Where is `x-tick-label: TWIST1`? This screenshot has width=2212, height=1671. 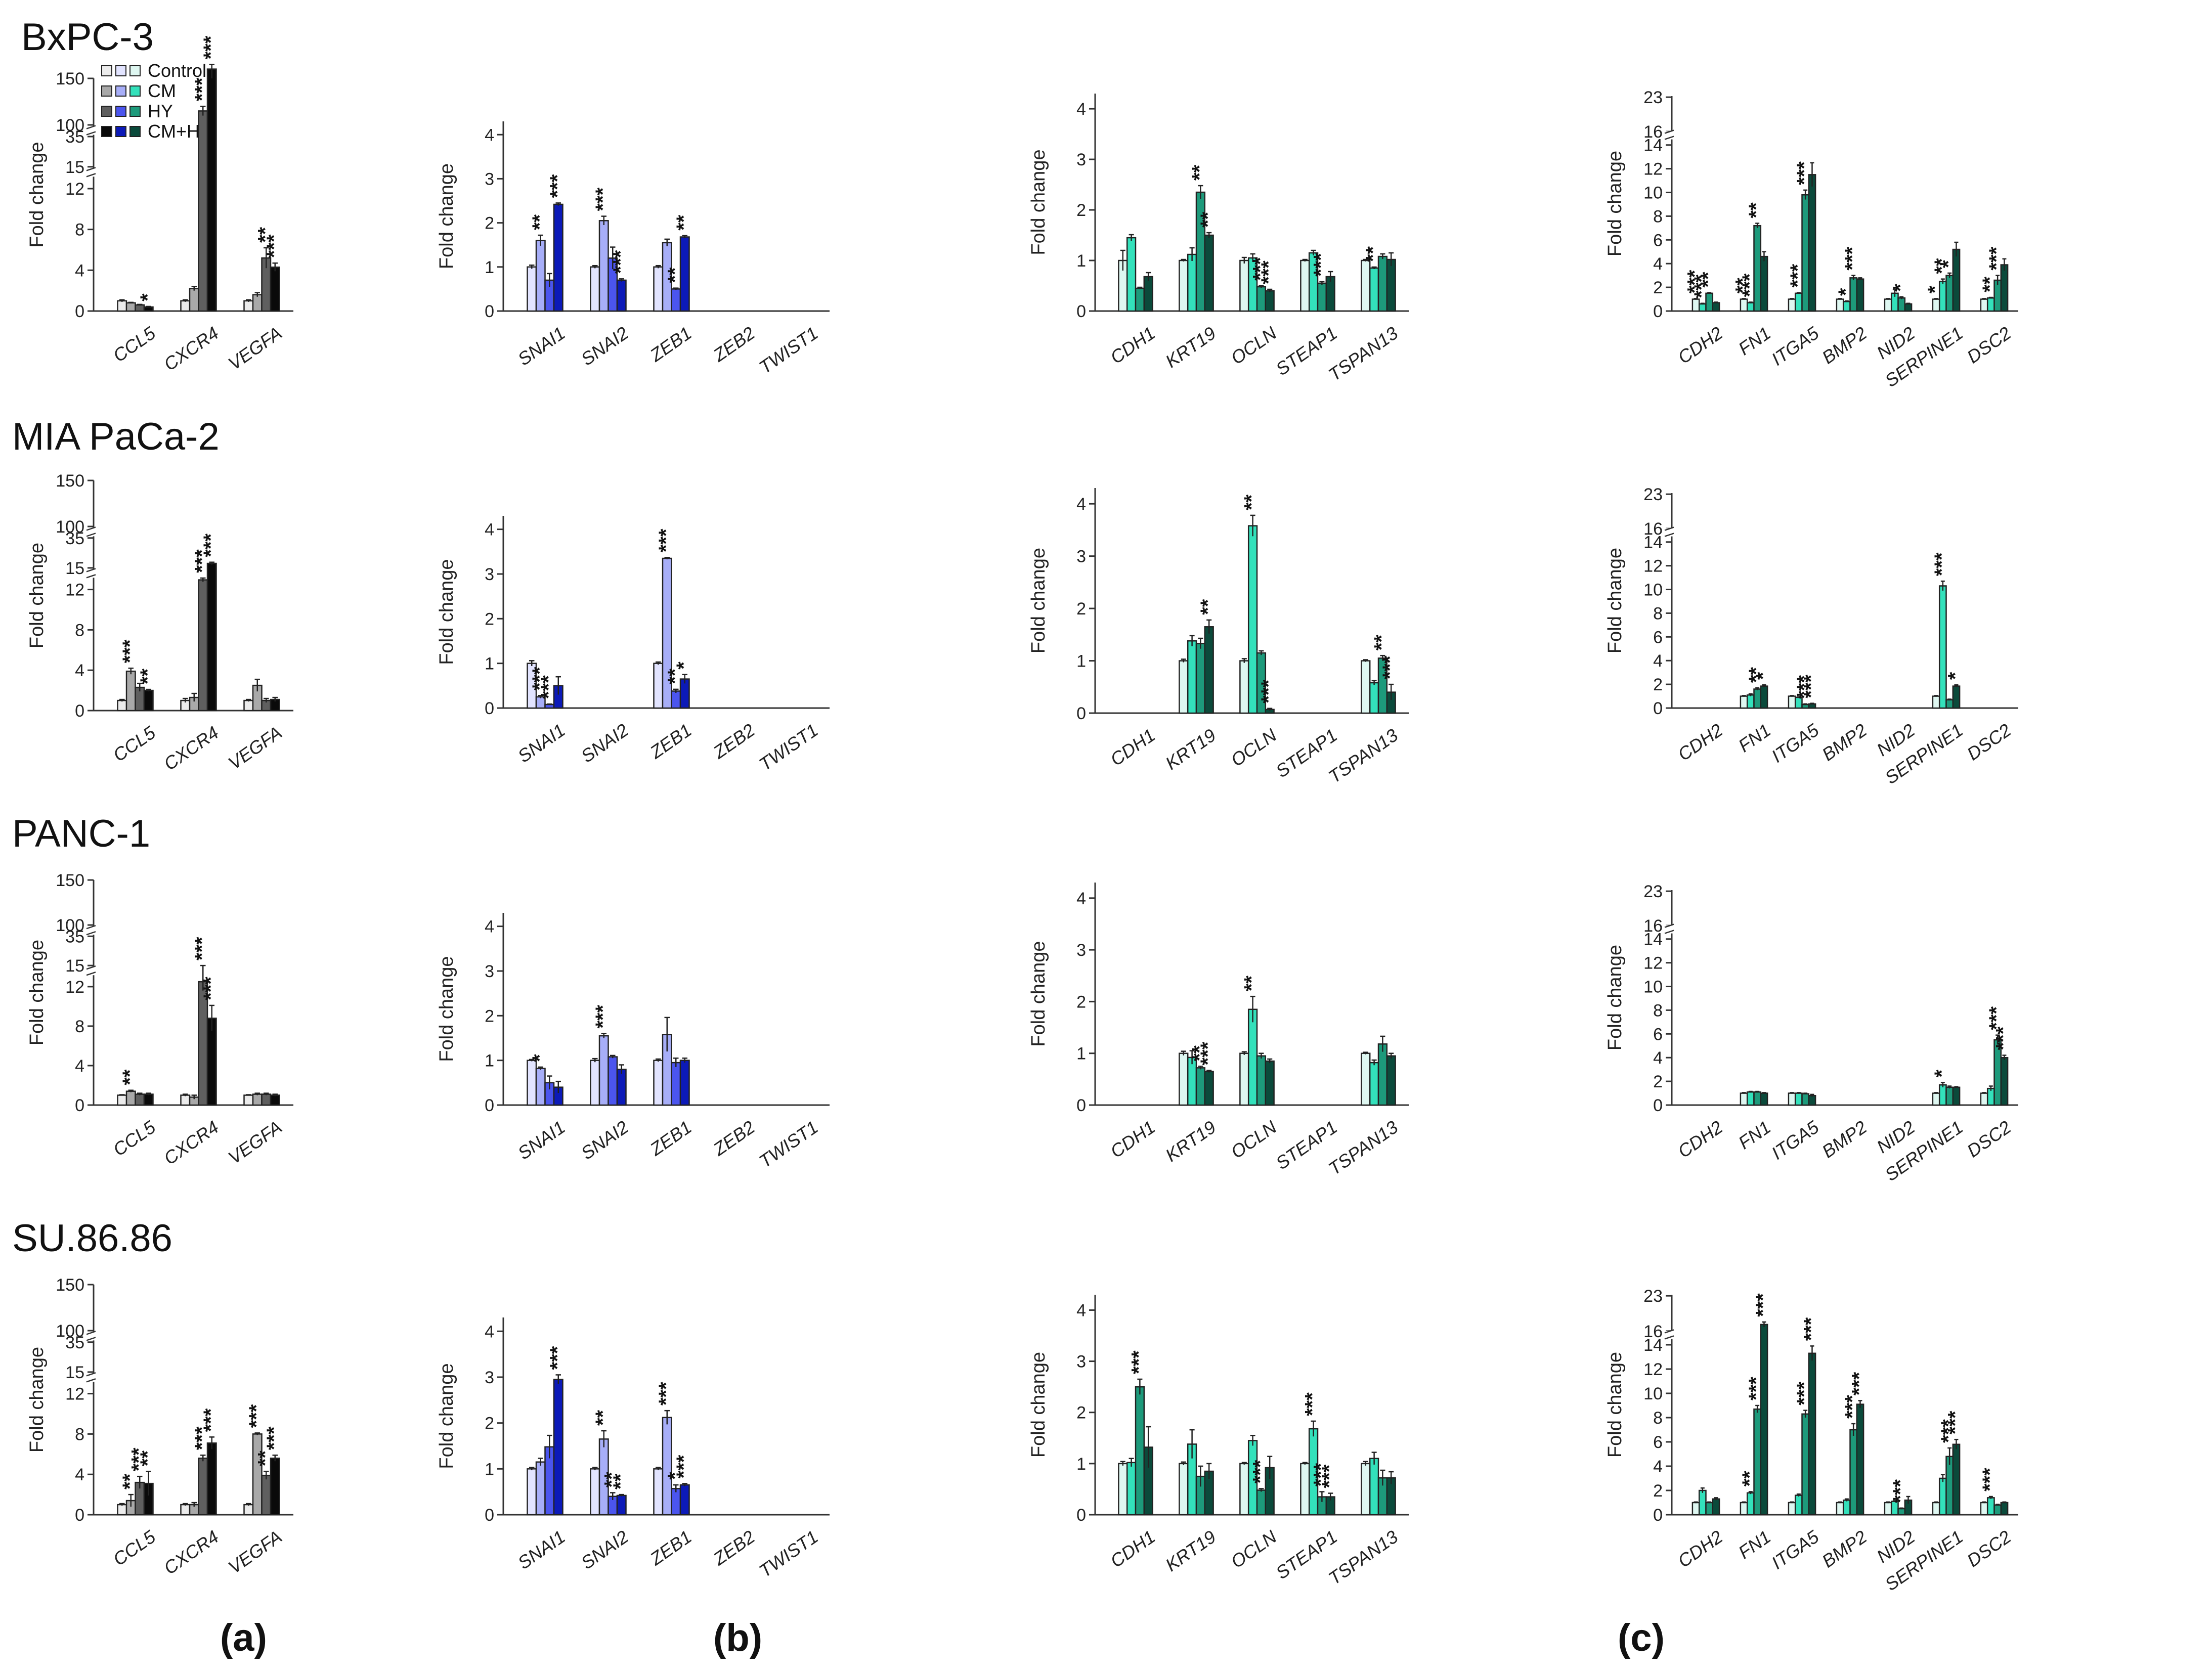
x-tick-label: TWIST1 is located at coordinates (788, 351).